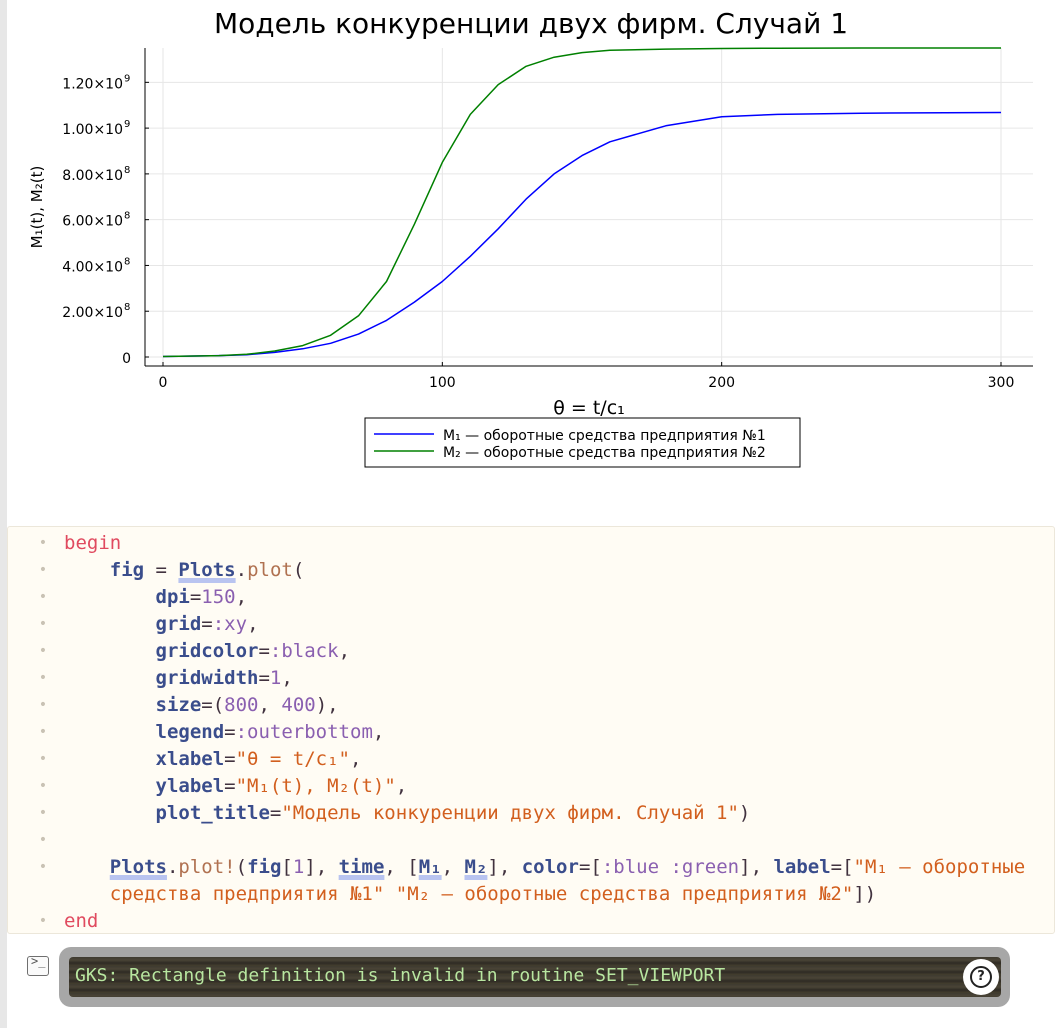  I want to click on code-line: • ylabel="M₁(t), M₂(t)",, so click(528, 786).